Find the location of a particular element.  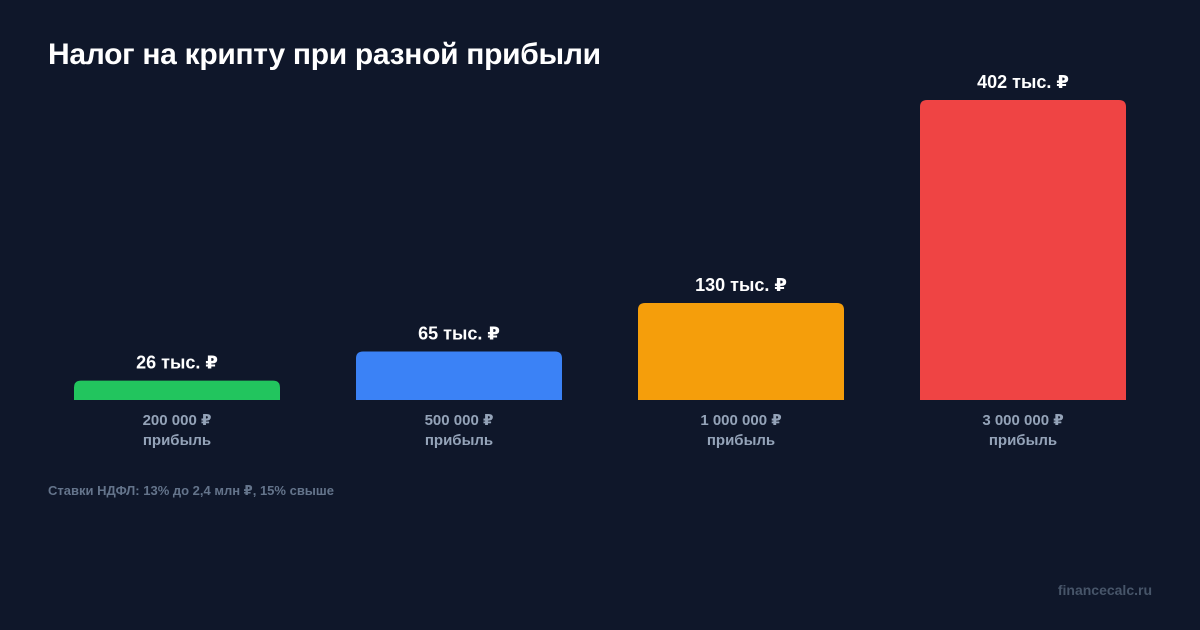

category-label: 500 000 ₽ is located at coordinates (459, 420).